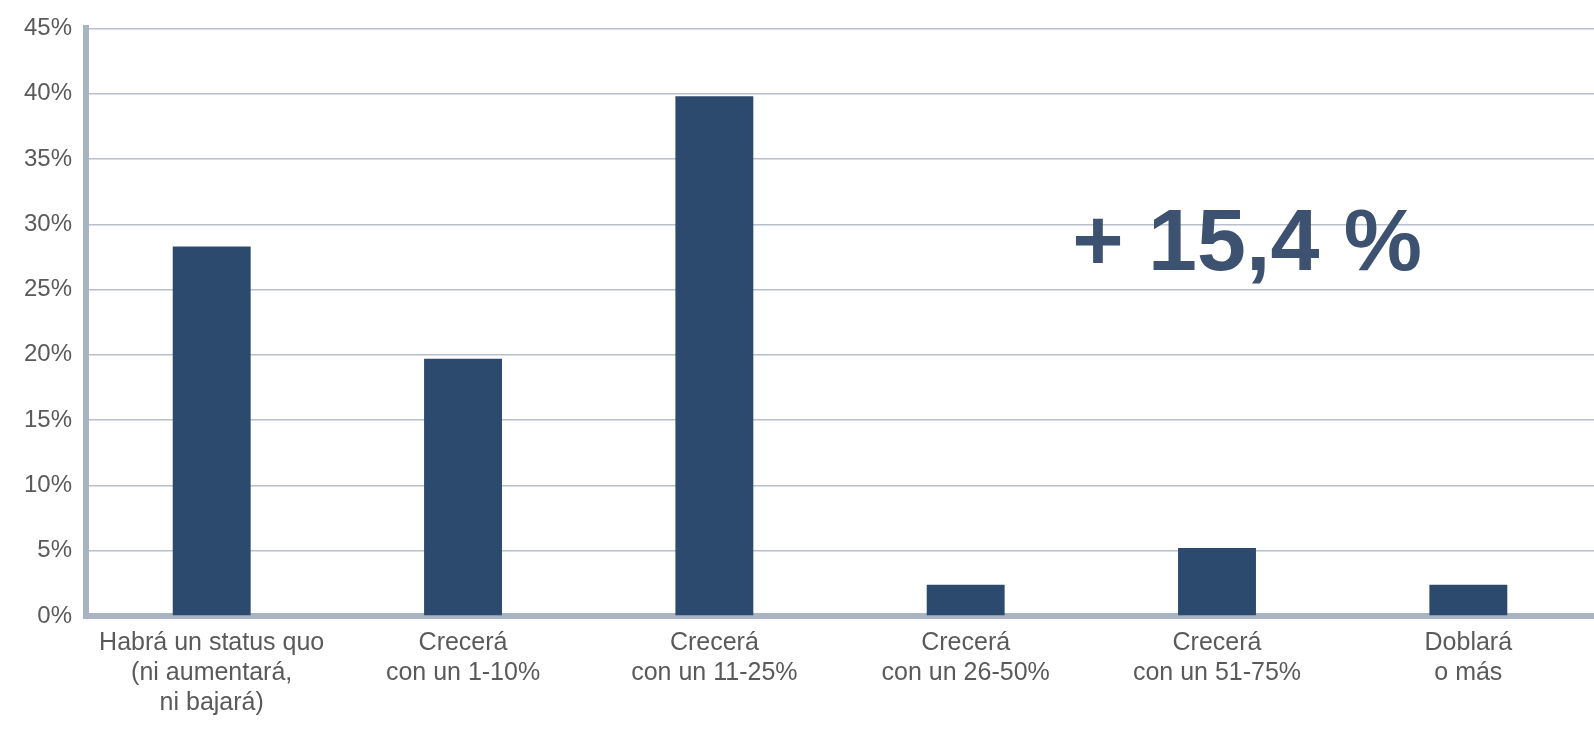  Describe the element at coordinates (55, 614) in the screenshot. I see `y-tick-label: 0%` at that location.